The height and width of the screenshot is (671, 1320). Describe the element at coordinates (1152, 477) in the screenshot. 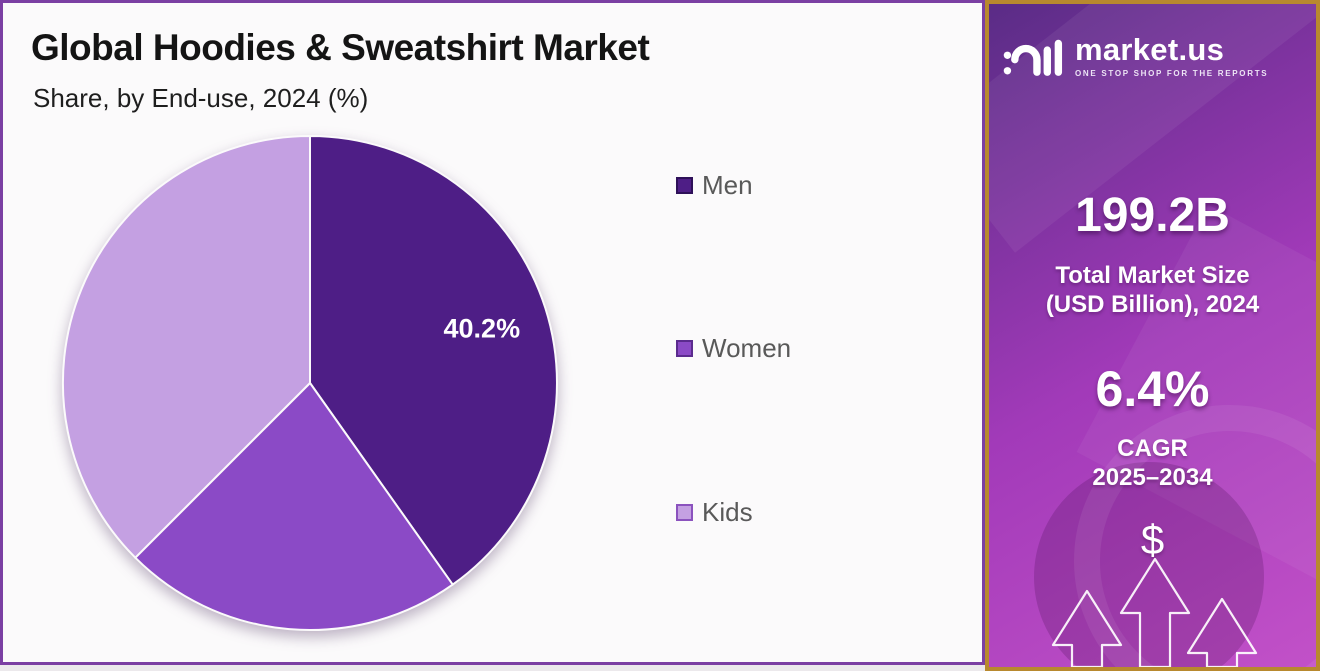

I see `cagr-label-line2: 2025–2034` at that location.